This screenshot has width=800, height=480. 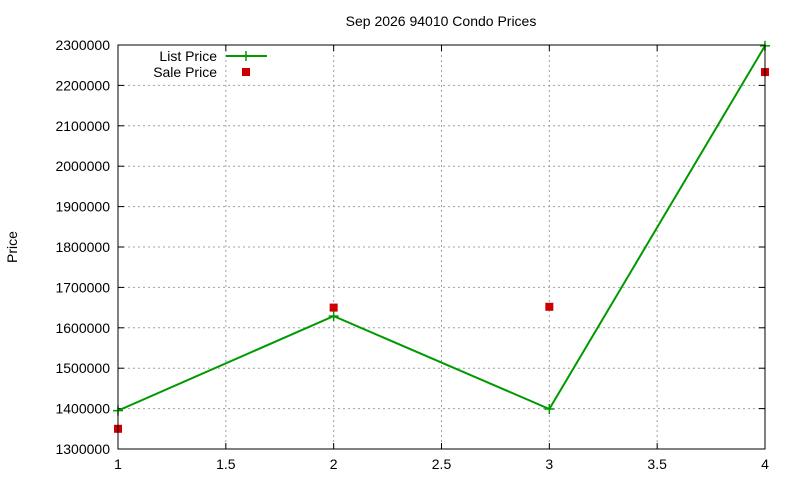 What do you see at coordinates (246, 56) in the screenshot?
I see `legend-marker-list-price` at bounding box center [246, 56].